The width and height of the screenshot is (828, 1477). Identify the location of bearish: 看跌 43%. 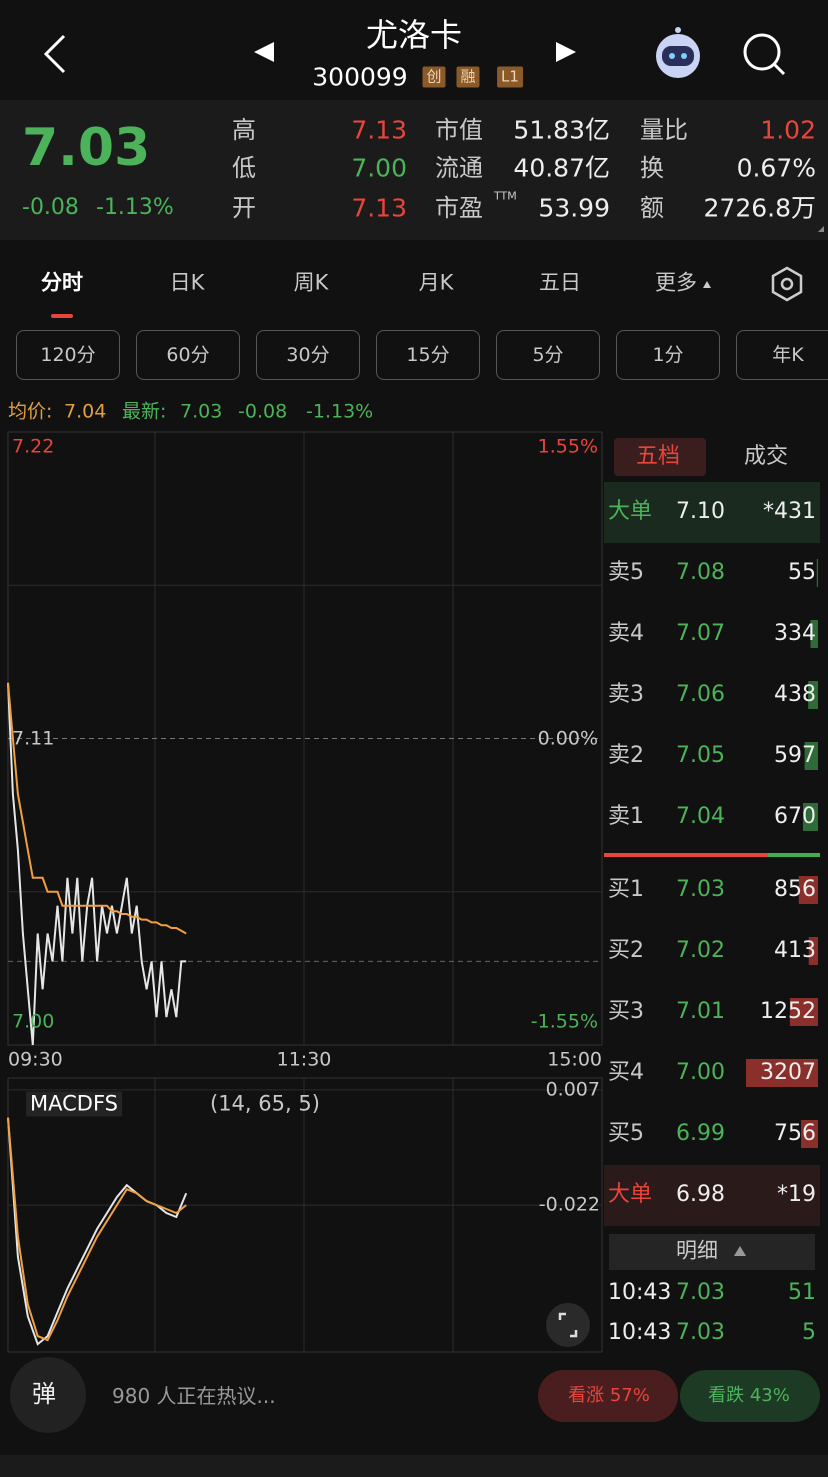
(749, 1395).